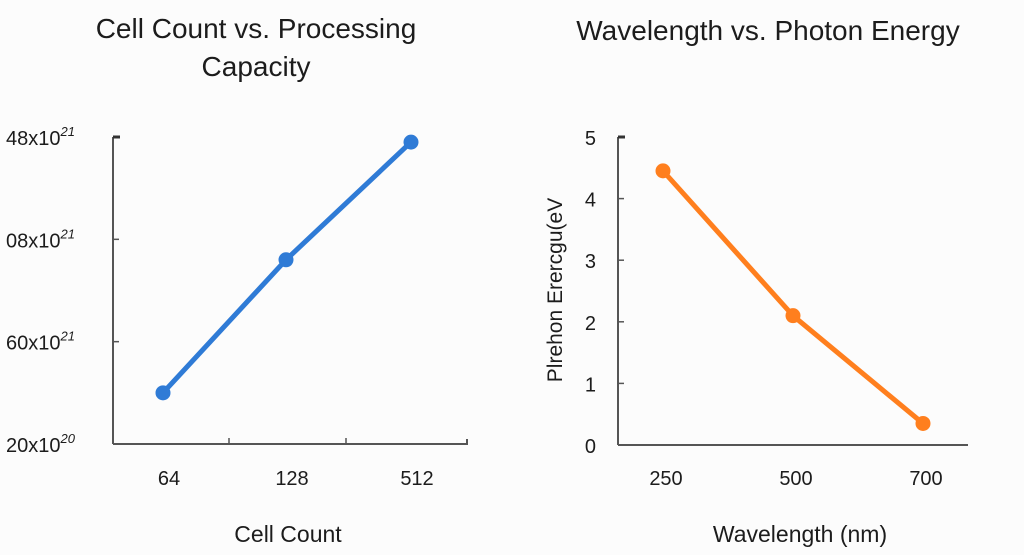 This screenshot has width=1024, height=555. I want to click on left-x-axis-label: Cell Count, so click(288, 534).